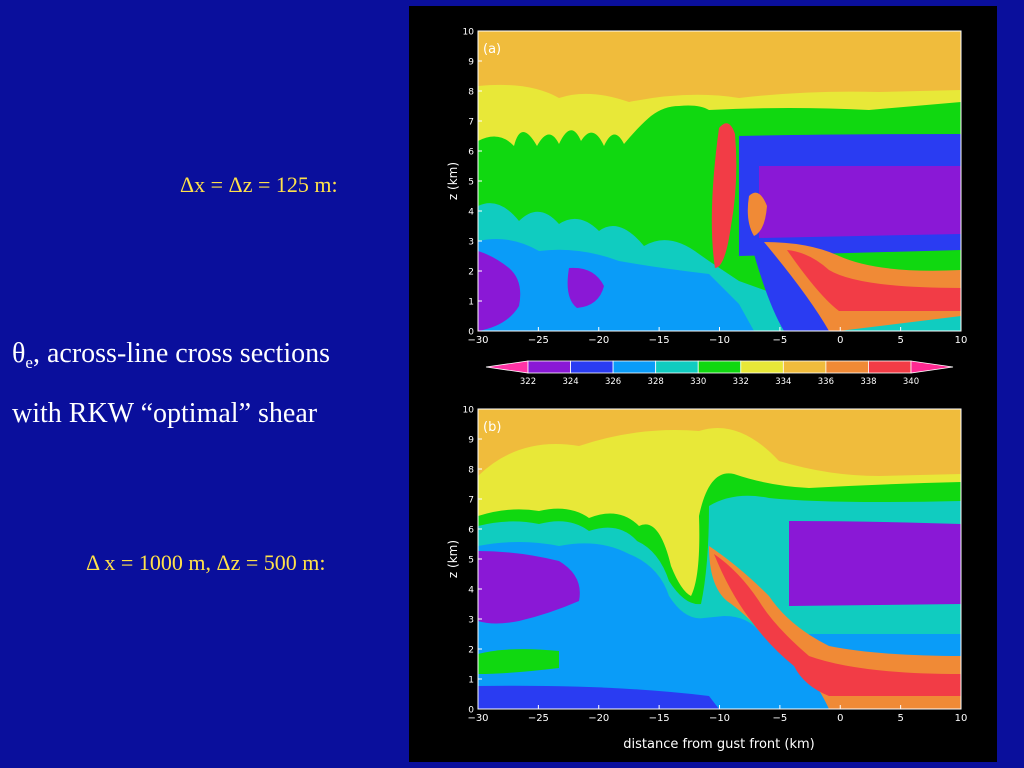 The image size is (1024, 768). What do you see at coordinates (165, 413) in the screenshot?
I see `slide-title-line2: with RKW “optimal” shear` at bounding box center [165, 413].